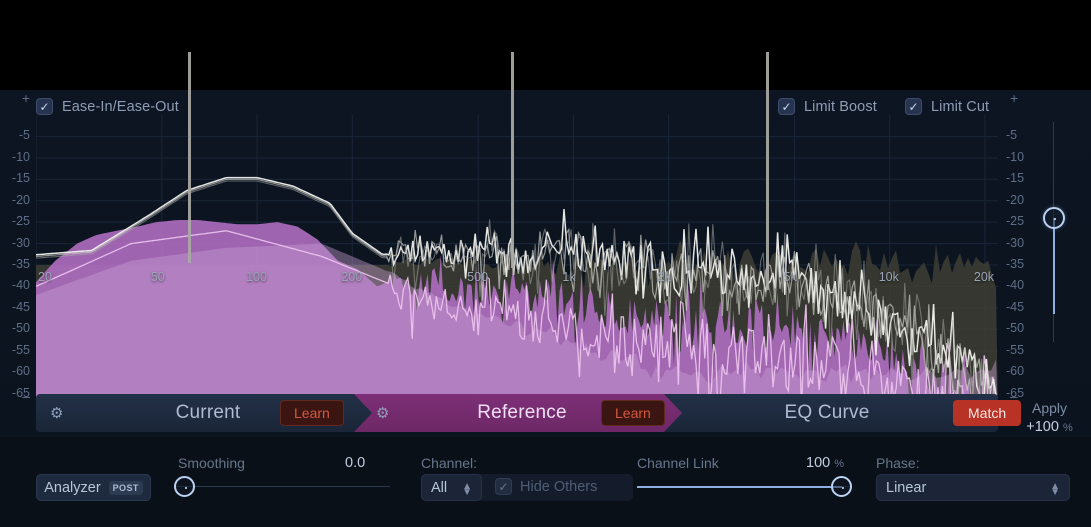  What do you see at coordinates (45, 277) in the screenshot?
I see `freq-tick-20: 20` at bounding box center [45, 277].